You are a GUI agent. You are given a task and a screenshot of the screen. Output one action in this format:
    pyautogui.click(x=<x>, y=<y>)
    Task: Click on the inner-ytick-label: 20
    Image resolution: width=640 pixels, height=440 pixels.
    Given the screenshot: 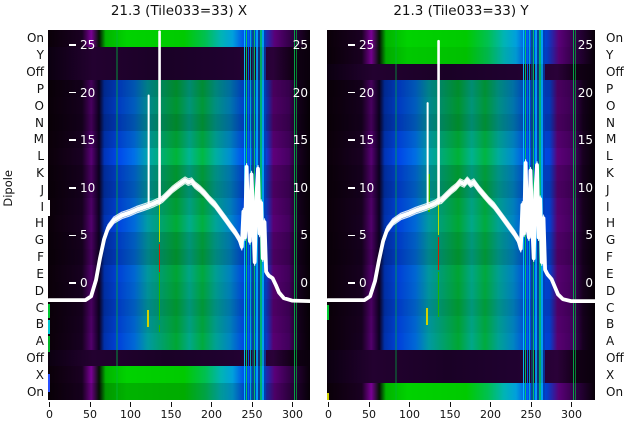 What is the action you would take?
    pyautogui.click(x=367, y=92)
    